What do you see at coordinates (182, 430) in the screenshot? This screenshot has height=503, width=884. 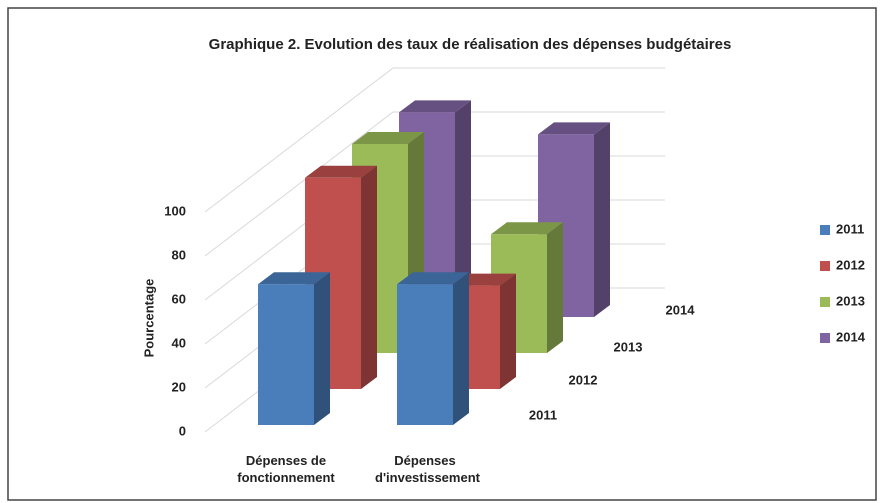 I see `y-tick-label: 0` at bounding box center [182, 430].